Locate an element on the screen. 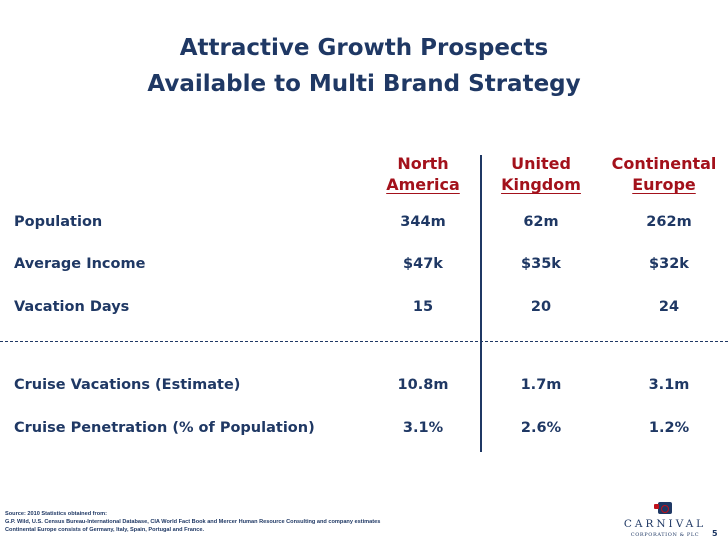 Image resolution: width=728 pixels, height=546 pixels. column-header-line-1: North is located at coordinates (423, 163).